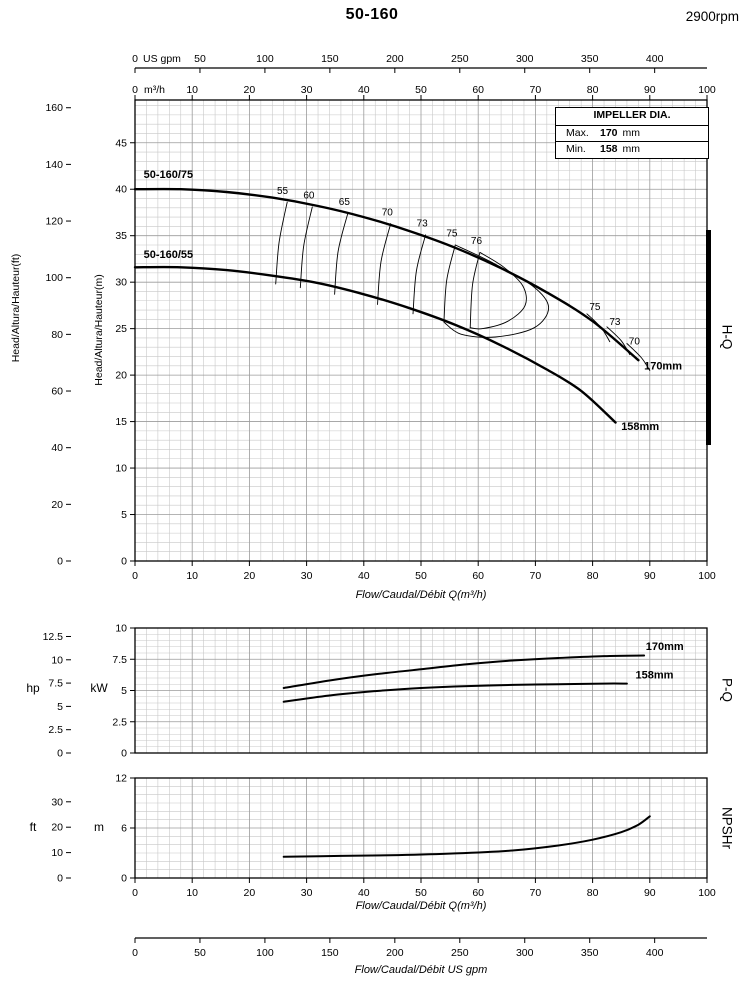  What do you see at coordinates (53, 637) in the screenshot?
I see `svg-text: 12.5` at bounding box center [53, 637].